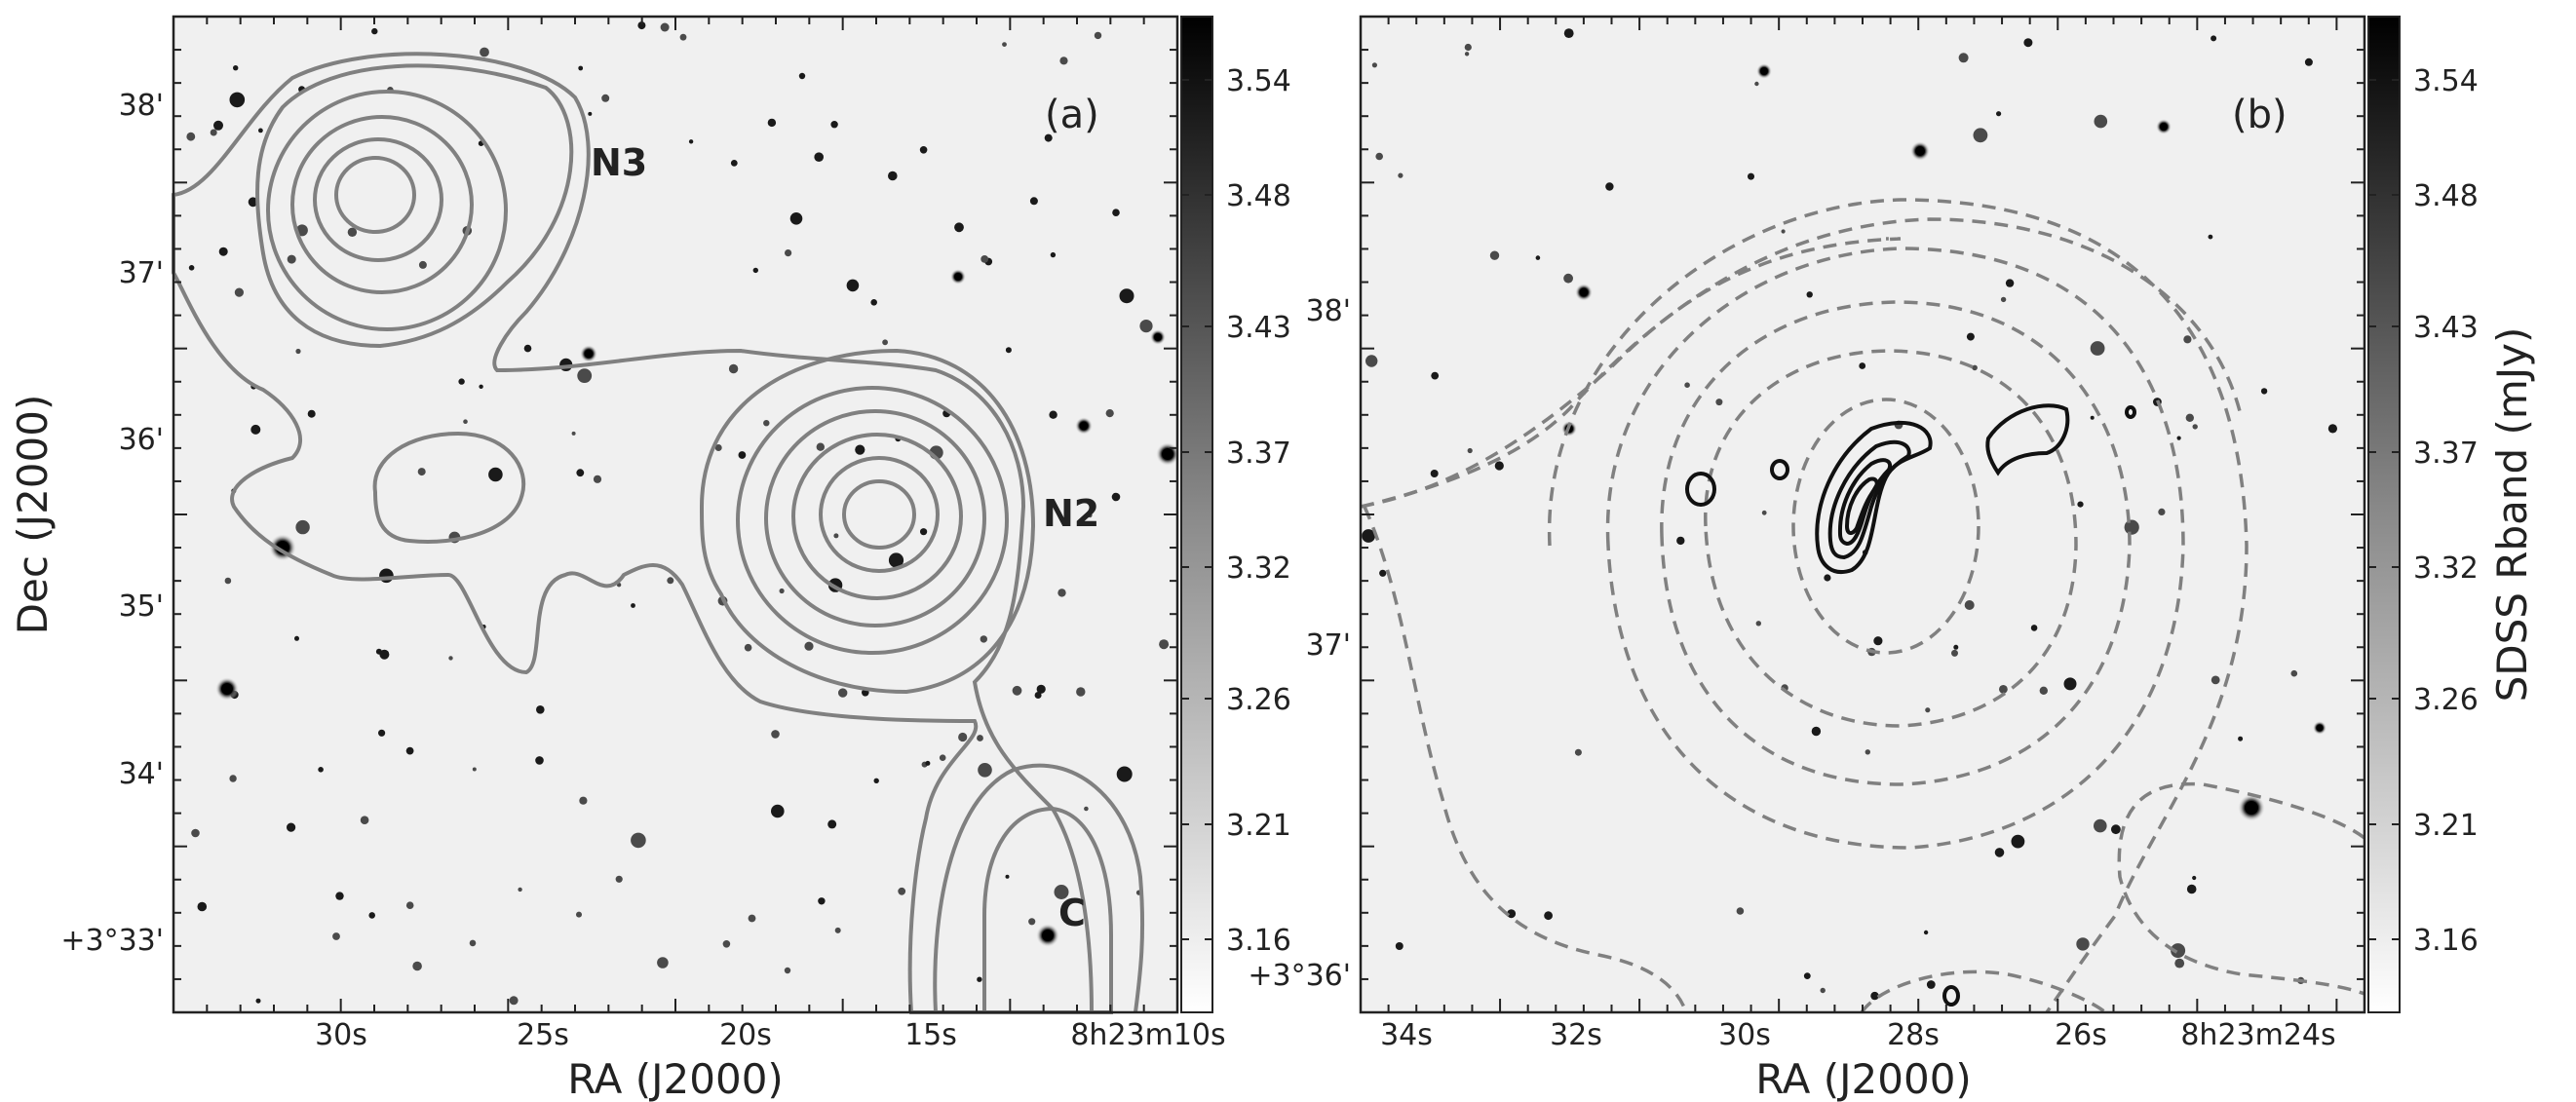 The width and height of the screenshot is (2576, 1102). What do you see at coordinates (2446, 511) in the screenshot?
I see `panel-b-colorbar-labels: 3.54 3.48 3.43 3.37 3.32 3.26 3.21 3.16` at bounding box center [2446, 511].